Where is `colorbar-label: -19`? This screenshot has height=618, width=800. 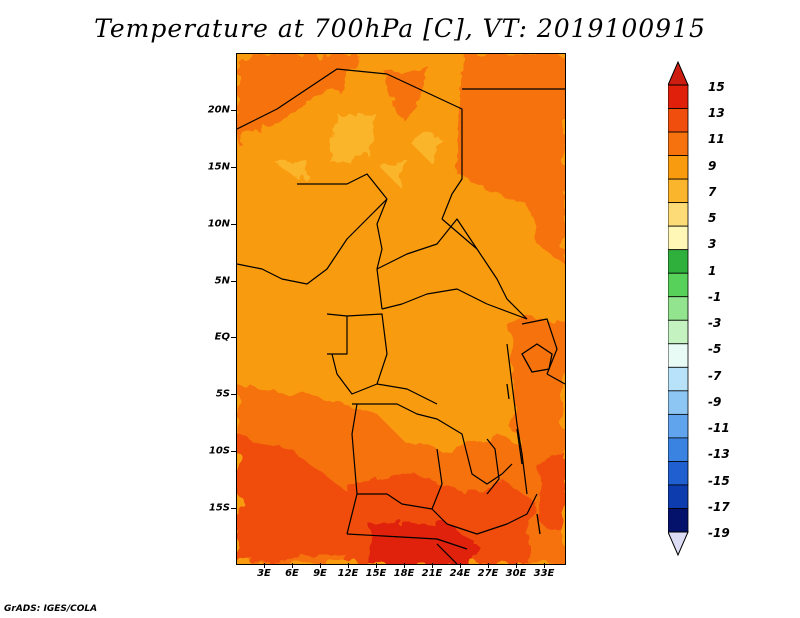 colorbar-label: -19 is located at coordinates (719, 533).